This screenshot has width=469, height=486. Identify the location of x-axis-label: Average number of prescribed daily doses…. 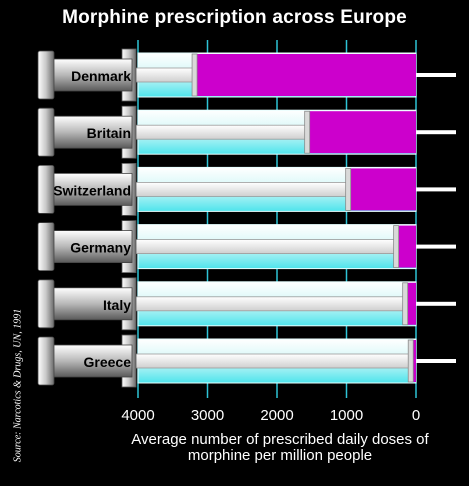
(279, 448).